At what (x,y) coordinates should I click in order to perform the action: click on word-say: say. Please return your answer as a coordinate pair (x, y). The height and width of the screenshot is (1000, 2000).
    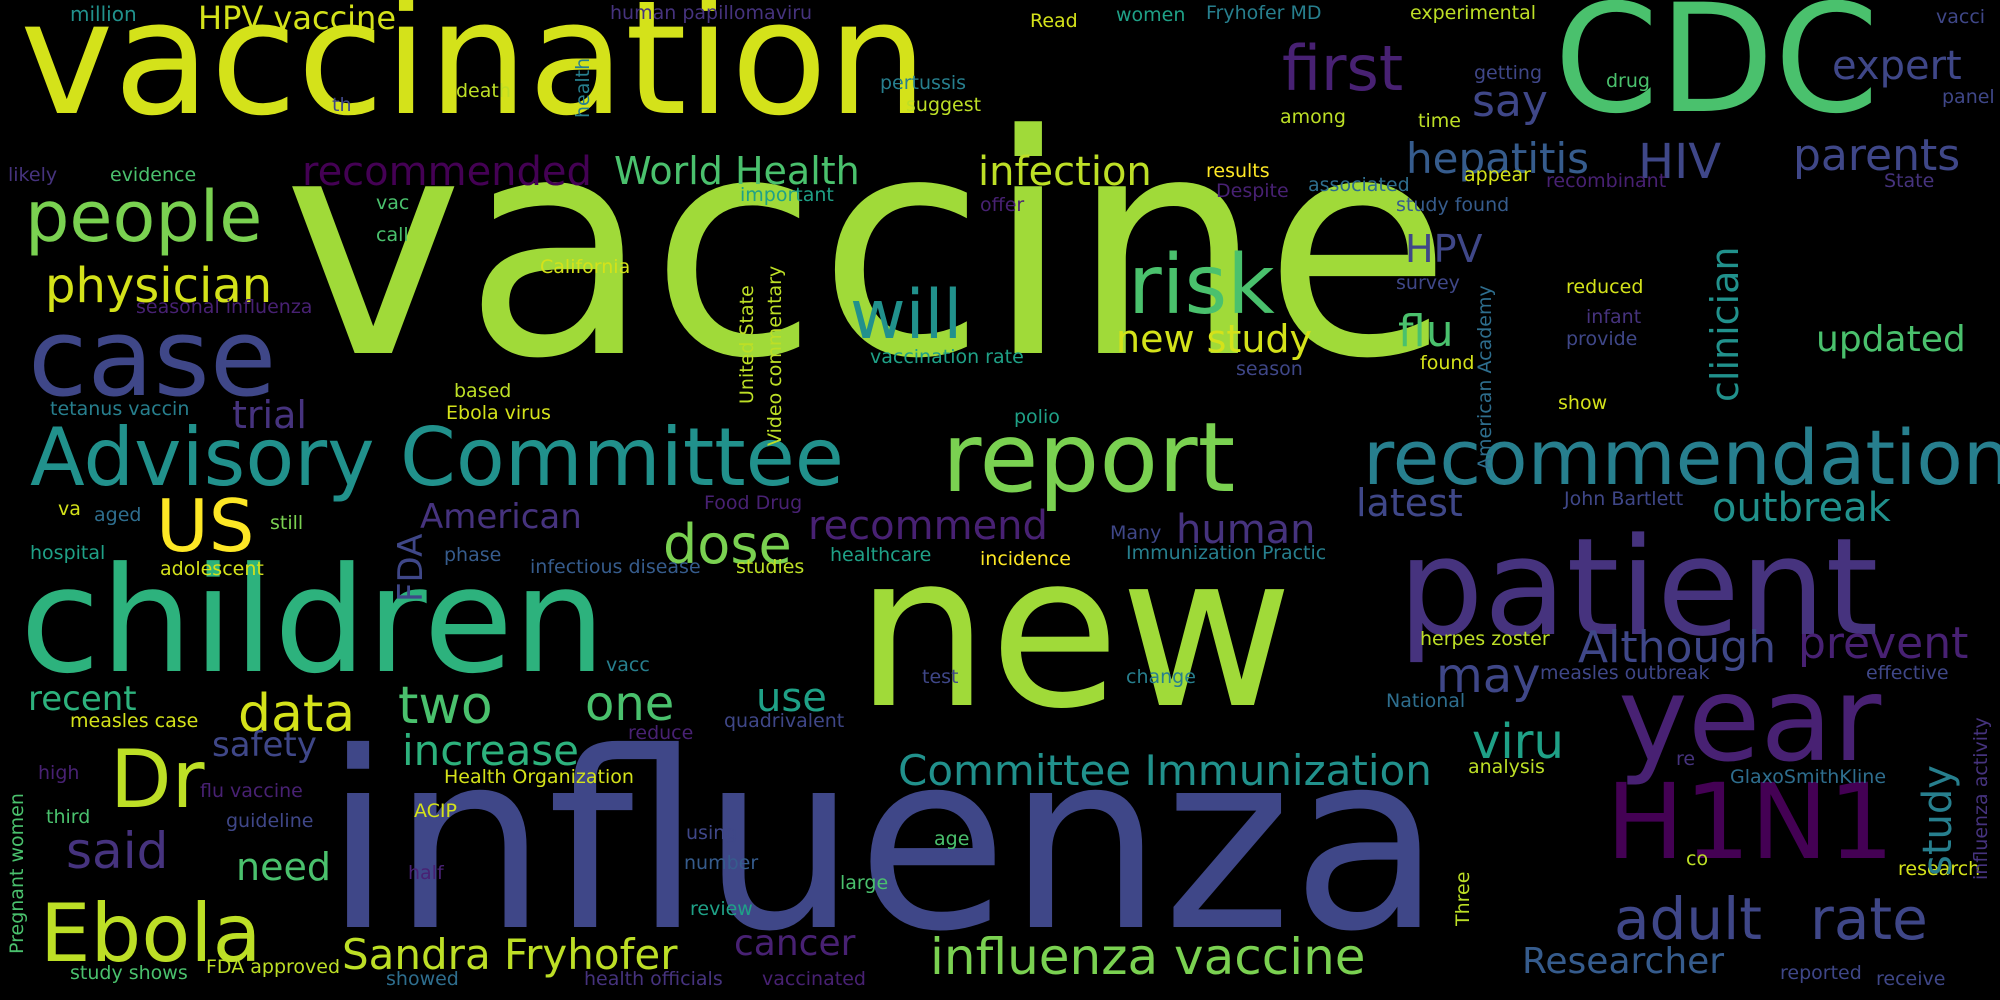
    Looking at the image, I should click on (1510, 101).